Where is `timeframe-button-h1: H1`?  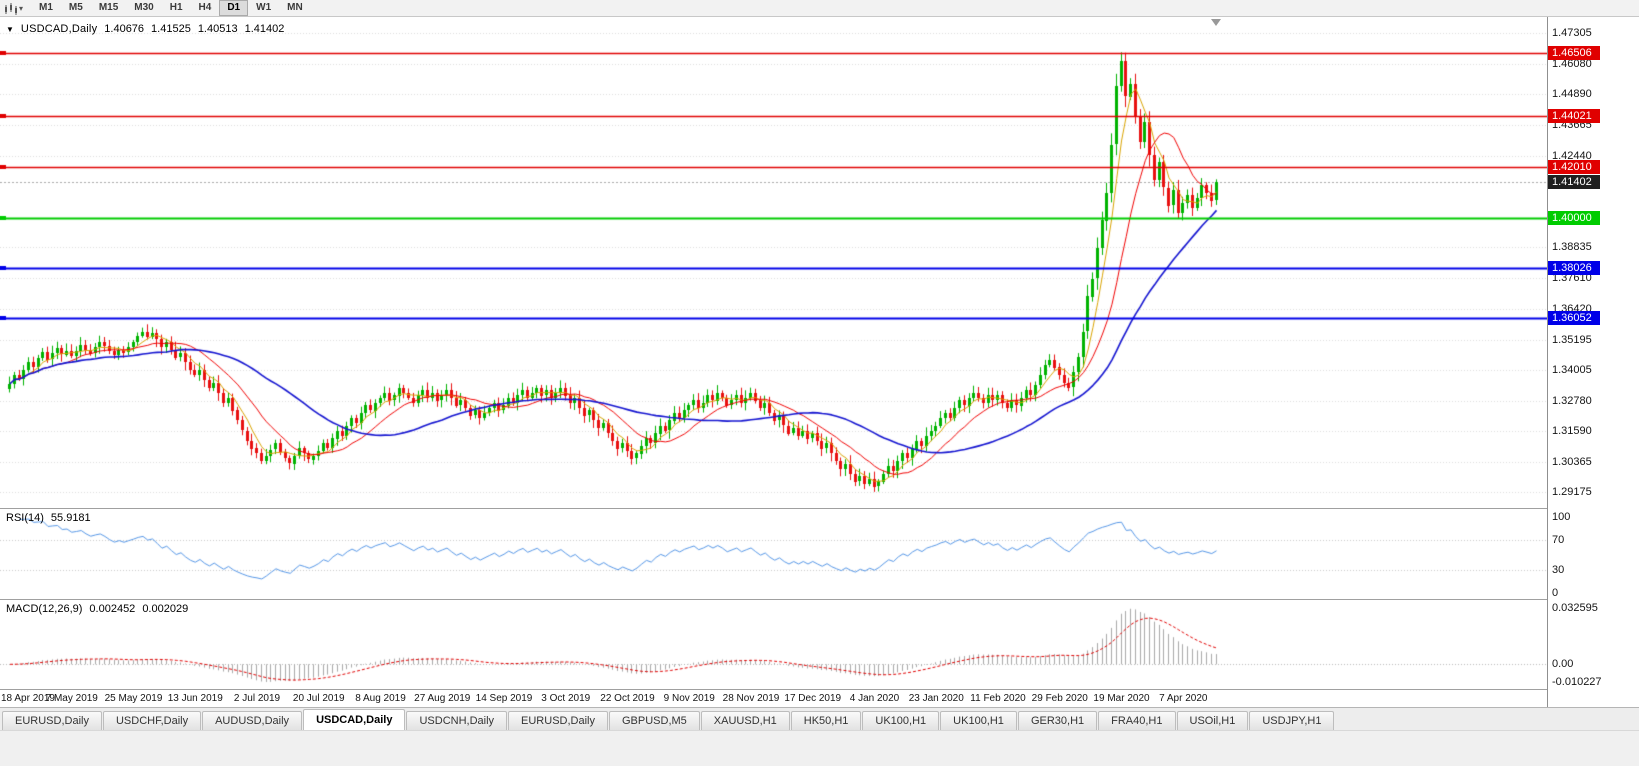 timeframe-button-h1: H1 is located at coordinates (176, 7).